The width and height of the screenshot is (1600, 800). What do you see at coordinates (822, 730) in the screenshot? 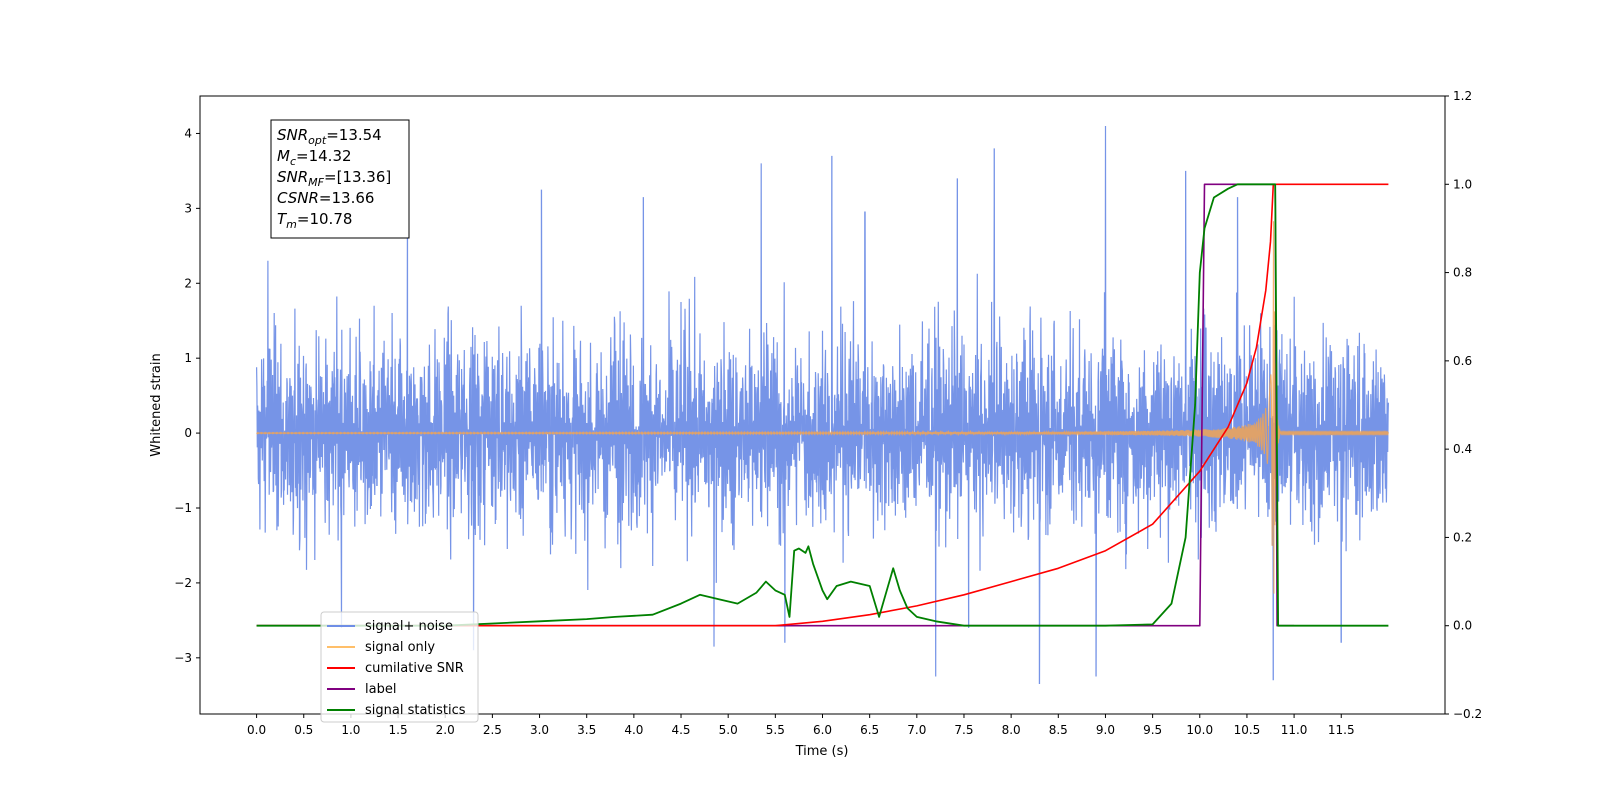
I see `x-tick-label: 6.0` at bounding box center [822, 730].